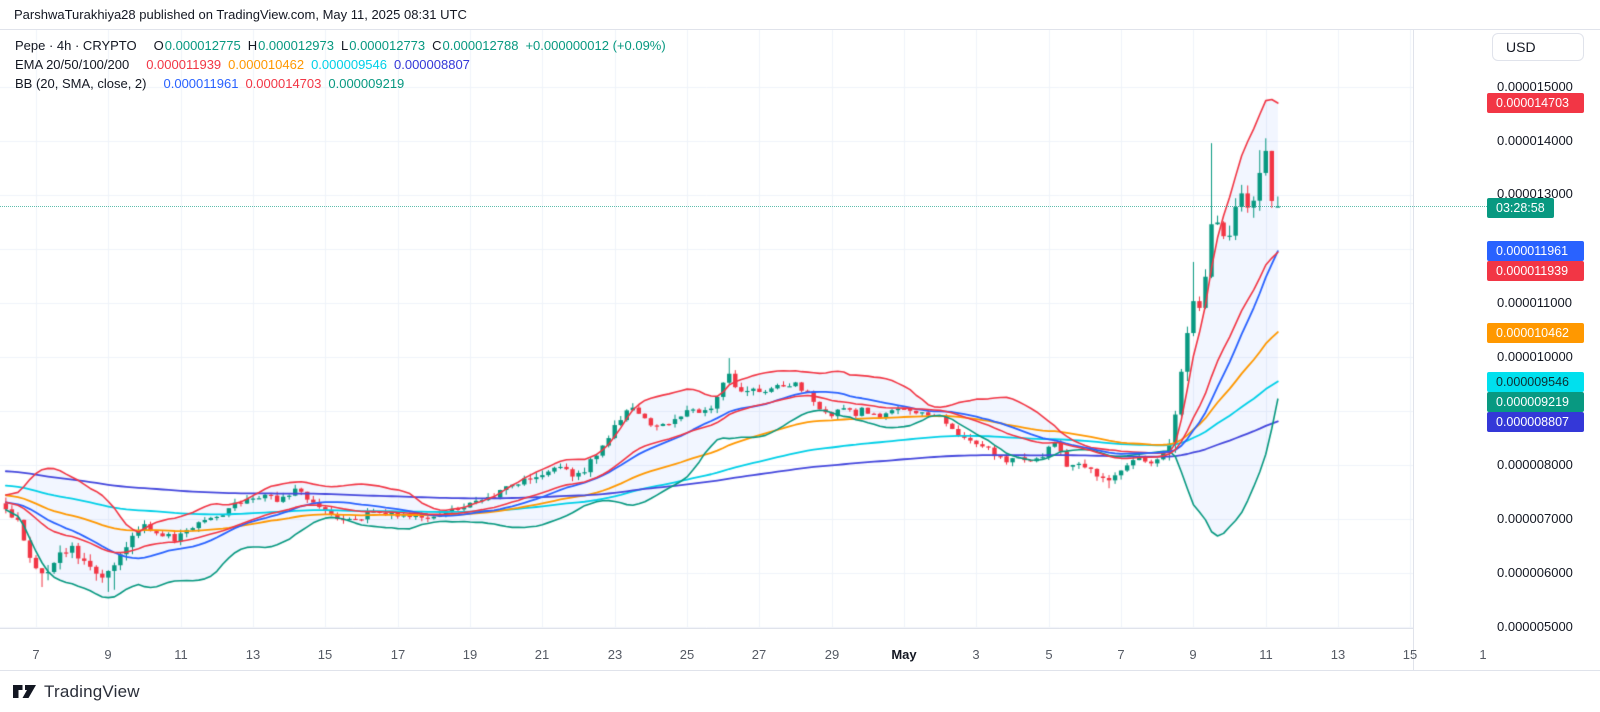  Describe the element at coordinates (158, 45) in the screenshot. I see `ohlc-letter-O: O` at that location.